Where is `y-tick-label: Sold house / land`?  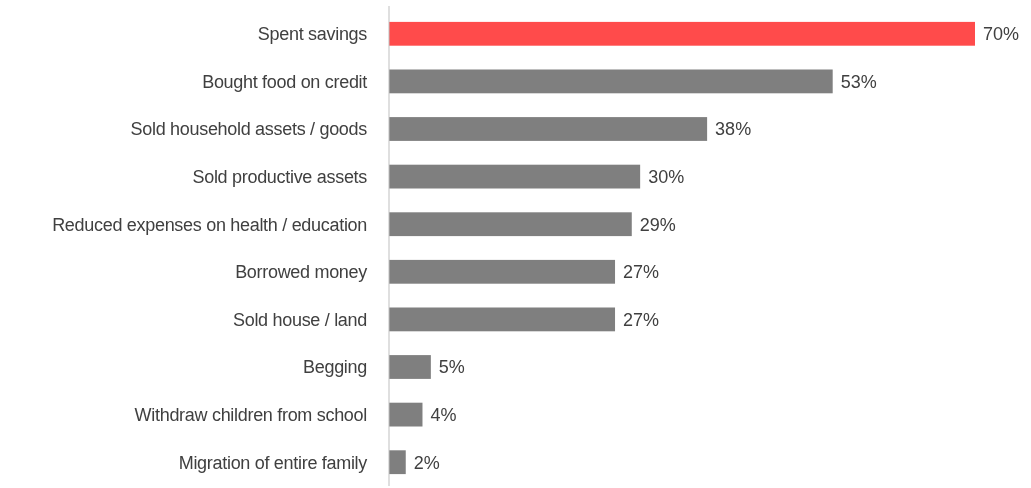
y-tick-label: Sold house / land is located at coordinates (299, 319).